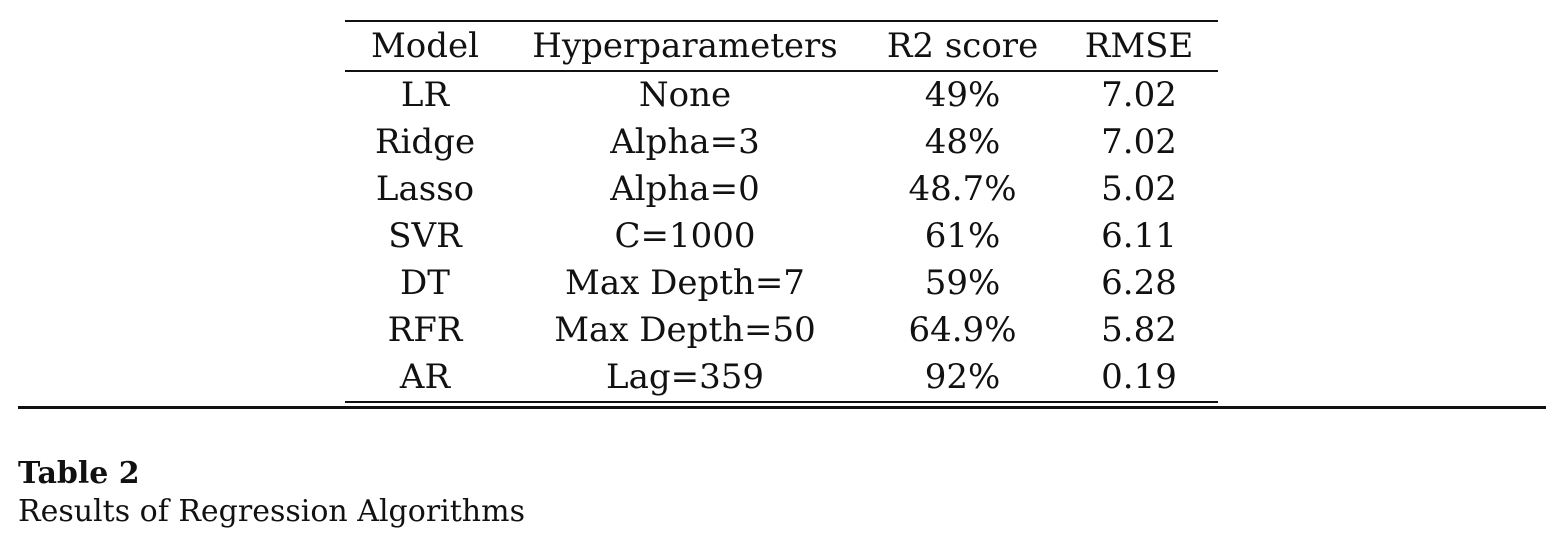  Describe the element at coordinates (962, 45) in the screenshot. I see `header-r2-score: R2 score` at that location.